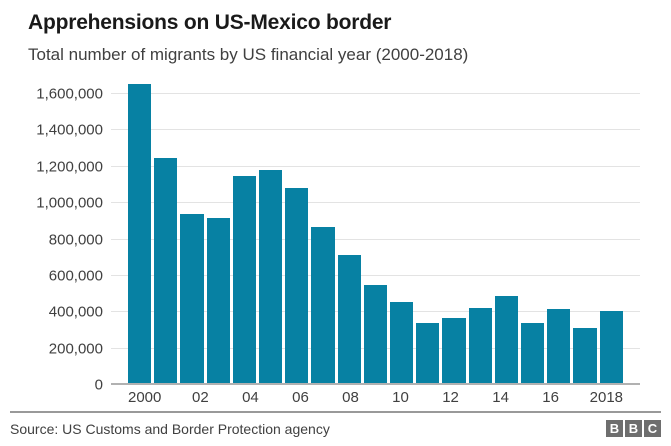  I want to click on bar-2001, so click(166, 270).